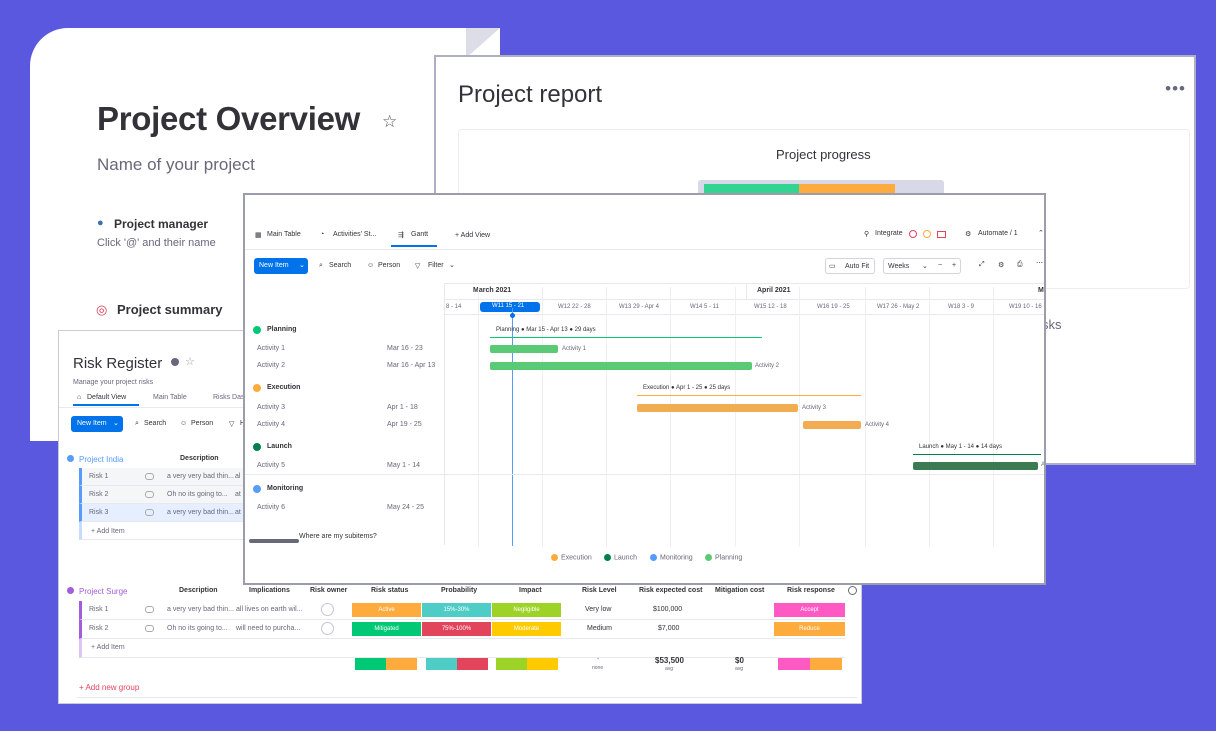  Describe the element at coordinates (285, 488) in the screenshot. I see `group-name: Monitoring` at that location.